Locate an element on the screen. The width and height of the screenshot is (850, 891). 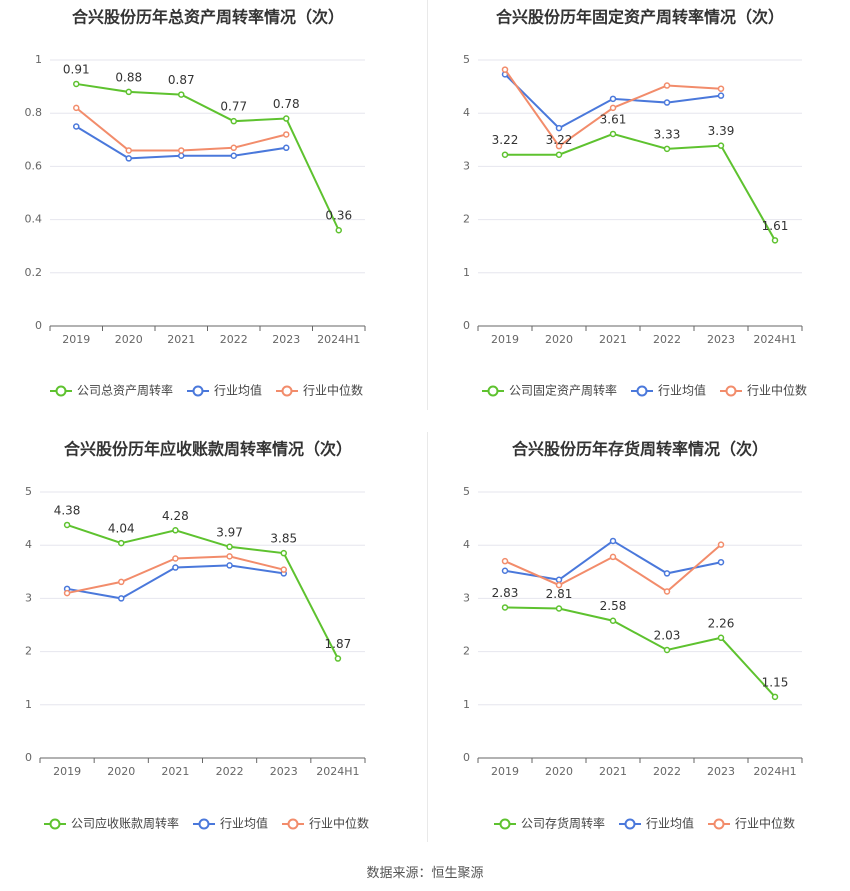
chart-title: 合兴股份历年总资产周转率情况（次） is located at coordinates (208, 17).